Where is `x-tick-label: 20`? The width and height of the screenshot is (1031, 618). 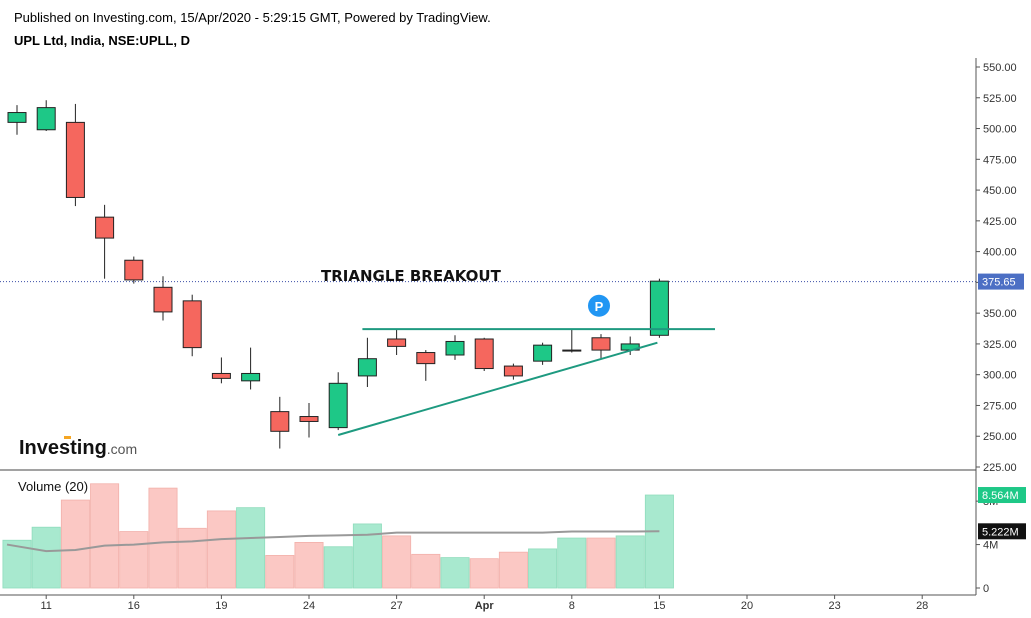 x-tick-label: 20 is located at coordinates (747, 606).